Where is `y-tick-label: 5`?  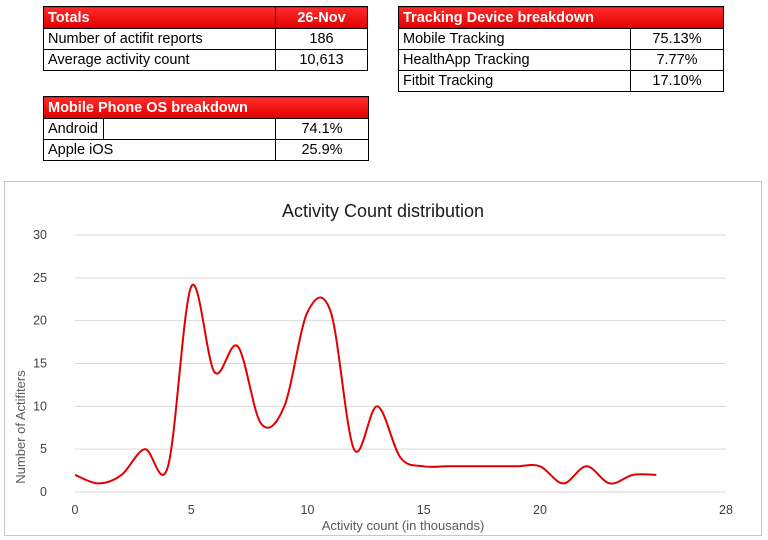
y-tick-label: 5 is located at coordinates (43, 449).